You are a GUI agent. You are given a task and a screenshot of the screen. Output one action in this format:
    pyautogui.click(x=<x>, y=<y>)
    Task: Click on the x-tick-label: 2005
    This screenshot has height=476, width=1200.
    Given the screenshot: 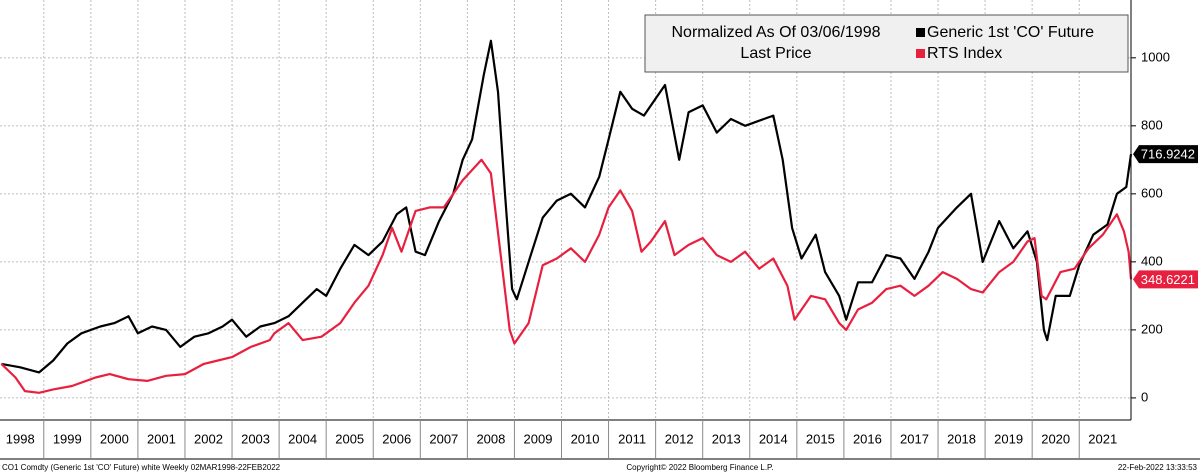 What is the action you would take?
    pyautogui.click(x=349, y=438)
    